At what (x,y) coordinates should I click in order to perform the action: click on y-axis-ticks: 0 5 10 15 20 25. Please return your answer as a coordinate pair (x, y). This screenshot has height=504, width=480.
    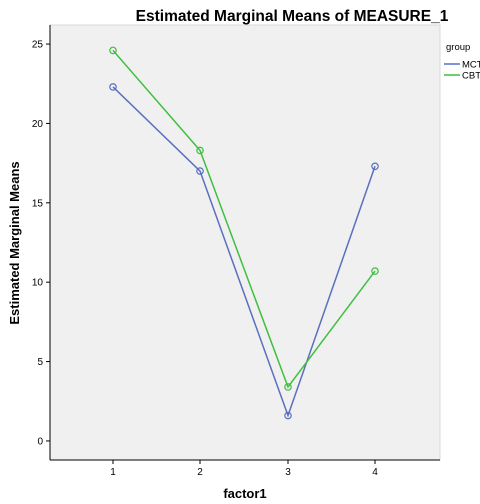
    Looking at the image, I should click on (41, 243).